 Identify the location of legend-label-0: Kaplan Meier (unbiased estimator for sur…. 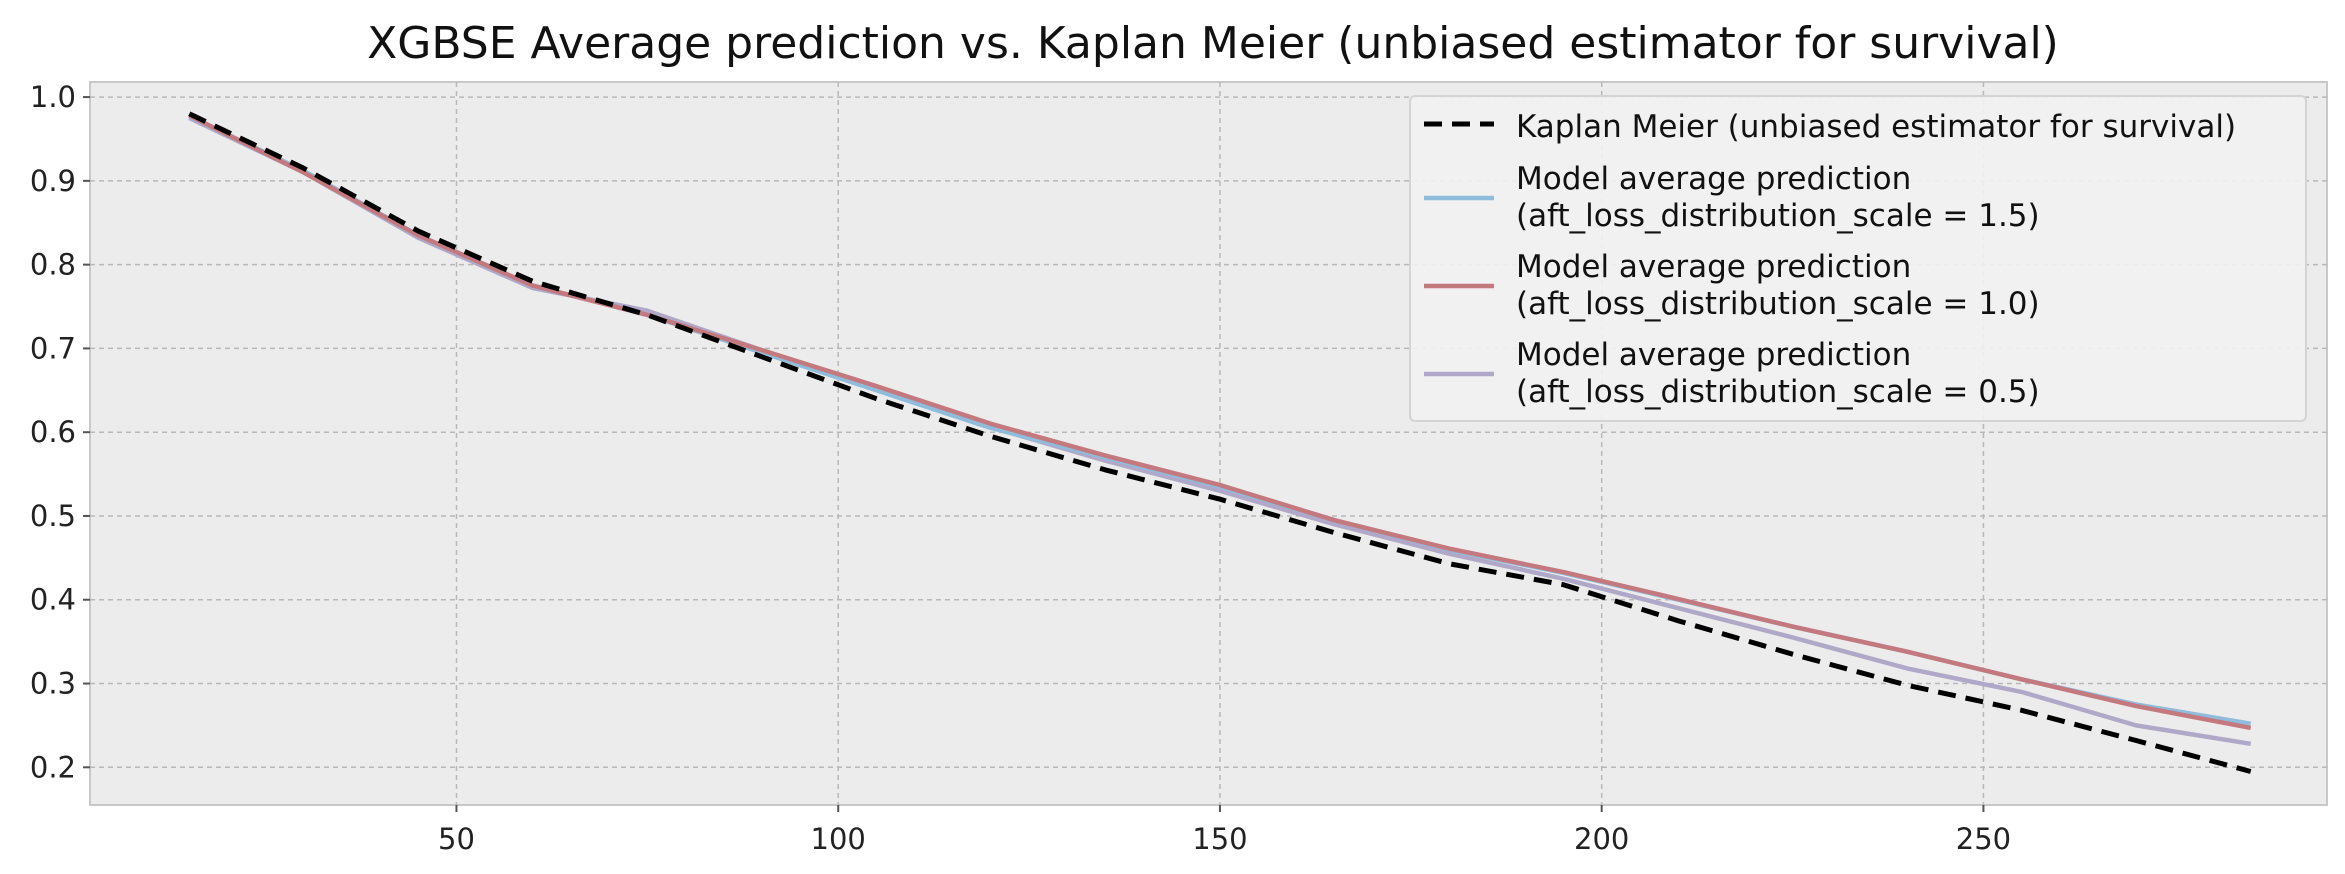
(1876, 127).